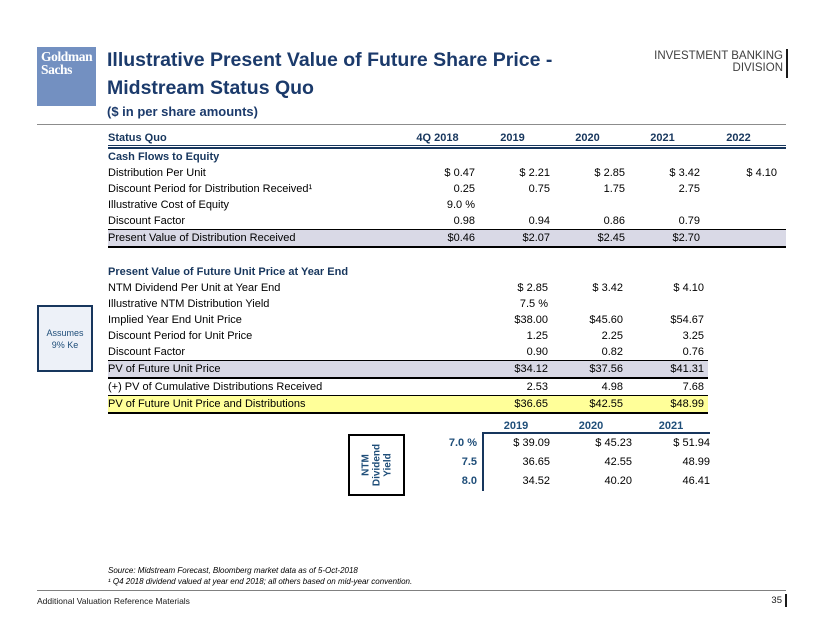  Describe the element at coordinates (532, 288) in the screenshot. I see `cell-value: $ 2.85` at that location.